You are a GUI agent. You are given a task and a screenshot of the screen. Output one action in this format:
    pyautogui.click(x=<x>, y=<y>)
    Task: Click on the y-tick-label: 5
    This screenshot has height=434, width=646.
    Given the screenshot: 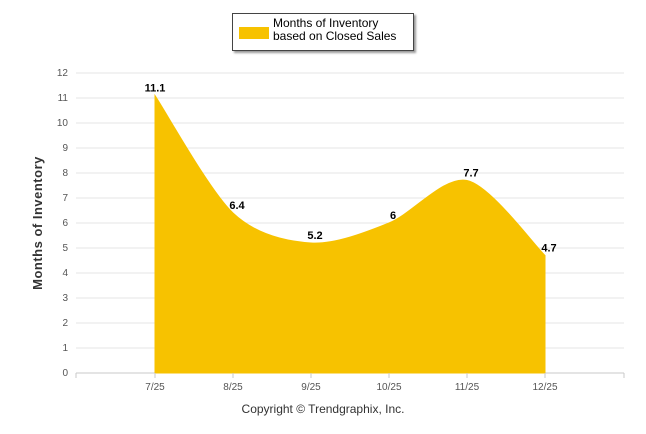 What is the action you would take?
    pyautogui.click(x=65, y=248)
    